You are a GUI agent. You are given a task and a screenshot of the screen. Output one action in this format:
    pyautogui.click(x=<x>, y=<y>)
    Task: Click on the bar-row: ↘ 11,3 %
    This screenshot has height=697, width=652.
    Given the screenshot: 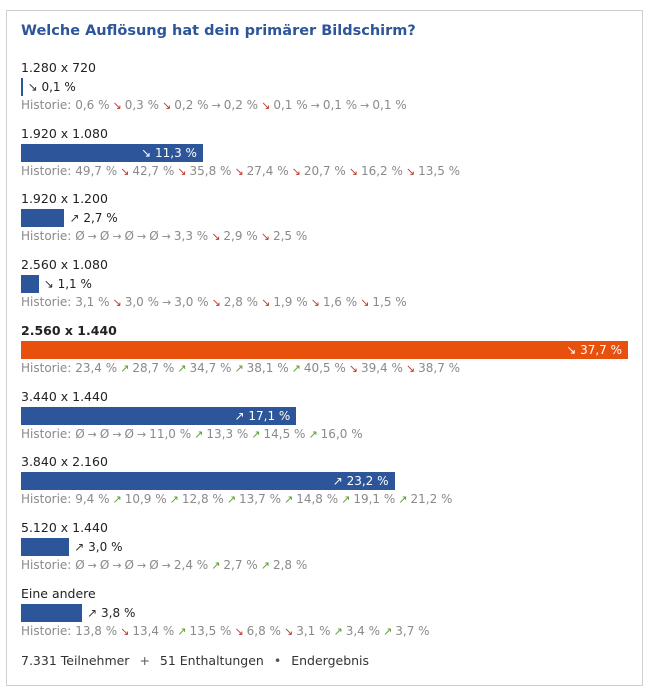 What is the action you would take?
    pyautogui.click(x=327, y=152)
    